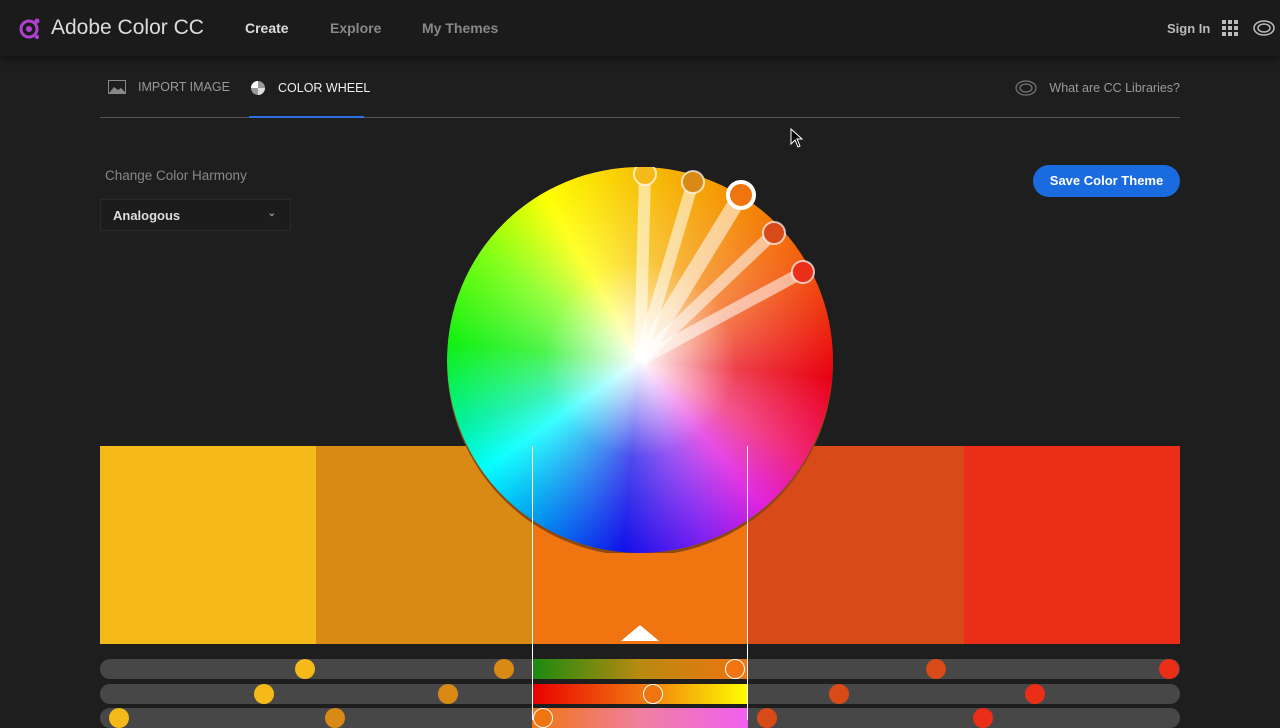 The height and width of the screenshot is (728, 1280). What do you see at coordinates (1230, 28) in the screenshot?
I see `apps-grid-icon` at bounding box center [1230, 28].